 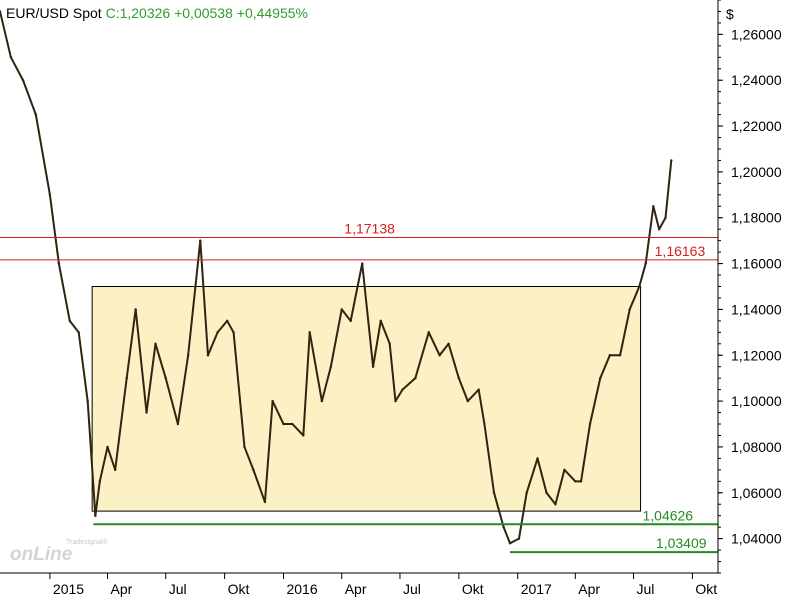 I want to click on y-tick-label: 1,12000, so click(x=756, y=355).